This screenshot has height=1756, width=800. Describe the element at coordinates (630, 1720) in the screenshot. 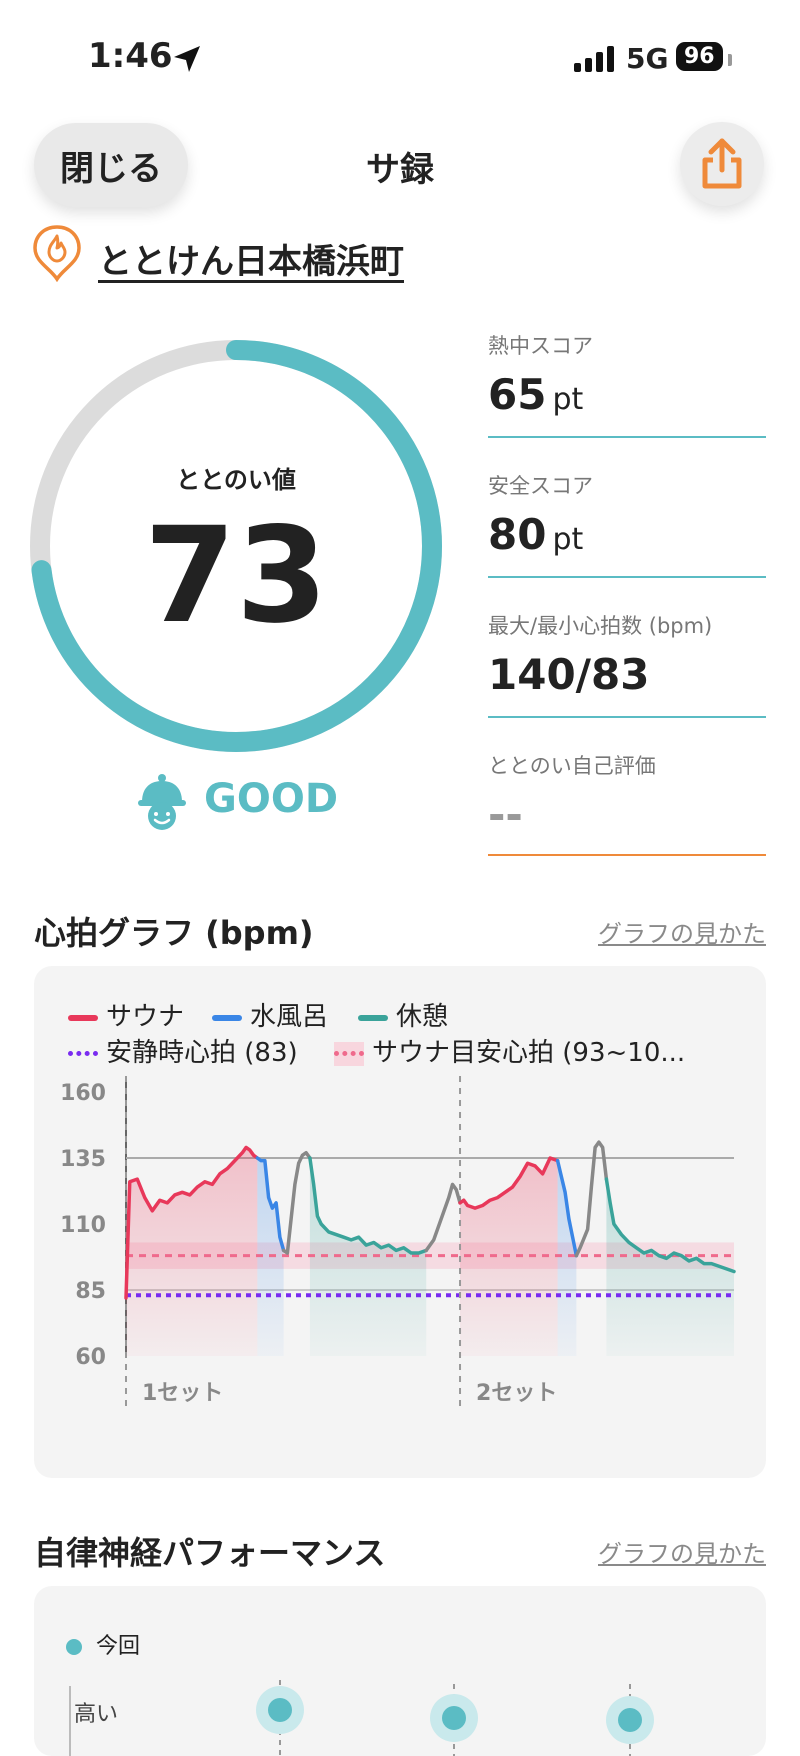

I see `ans-point-3-core` at that location.